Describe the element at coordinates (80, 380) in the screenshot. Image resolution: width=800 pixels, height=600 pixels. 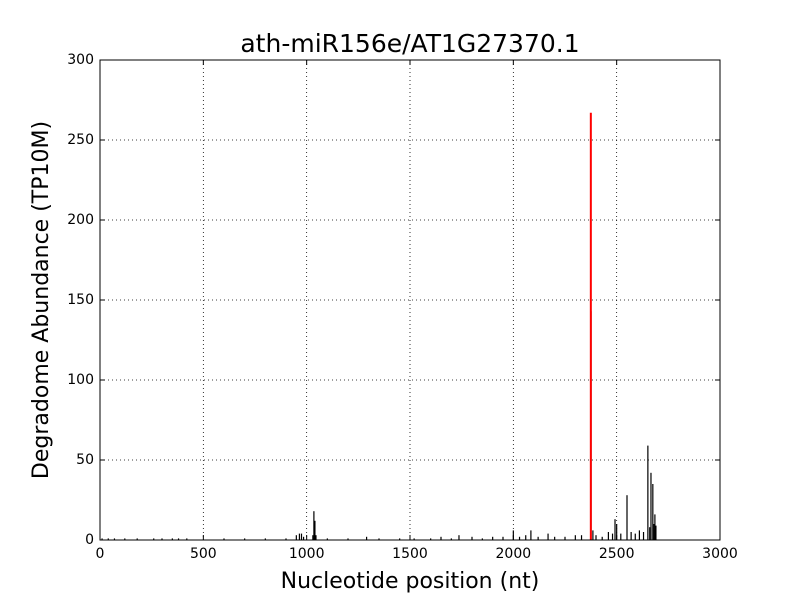
I see `y-tick-label: 100` at that location.